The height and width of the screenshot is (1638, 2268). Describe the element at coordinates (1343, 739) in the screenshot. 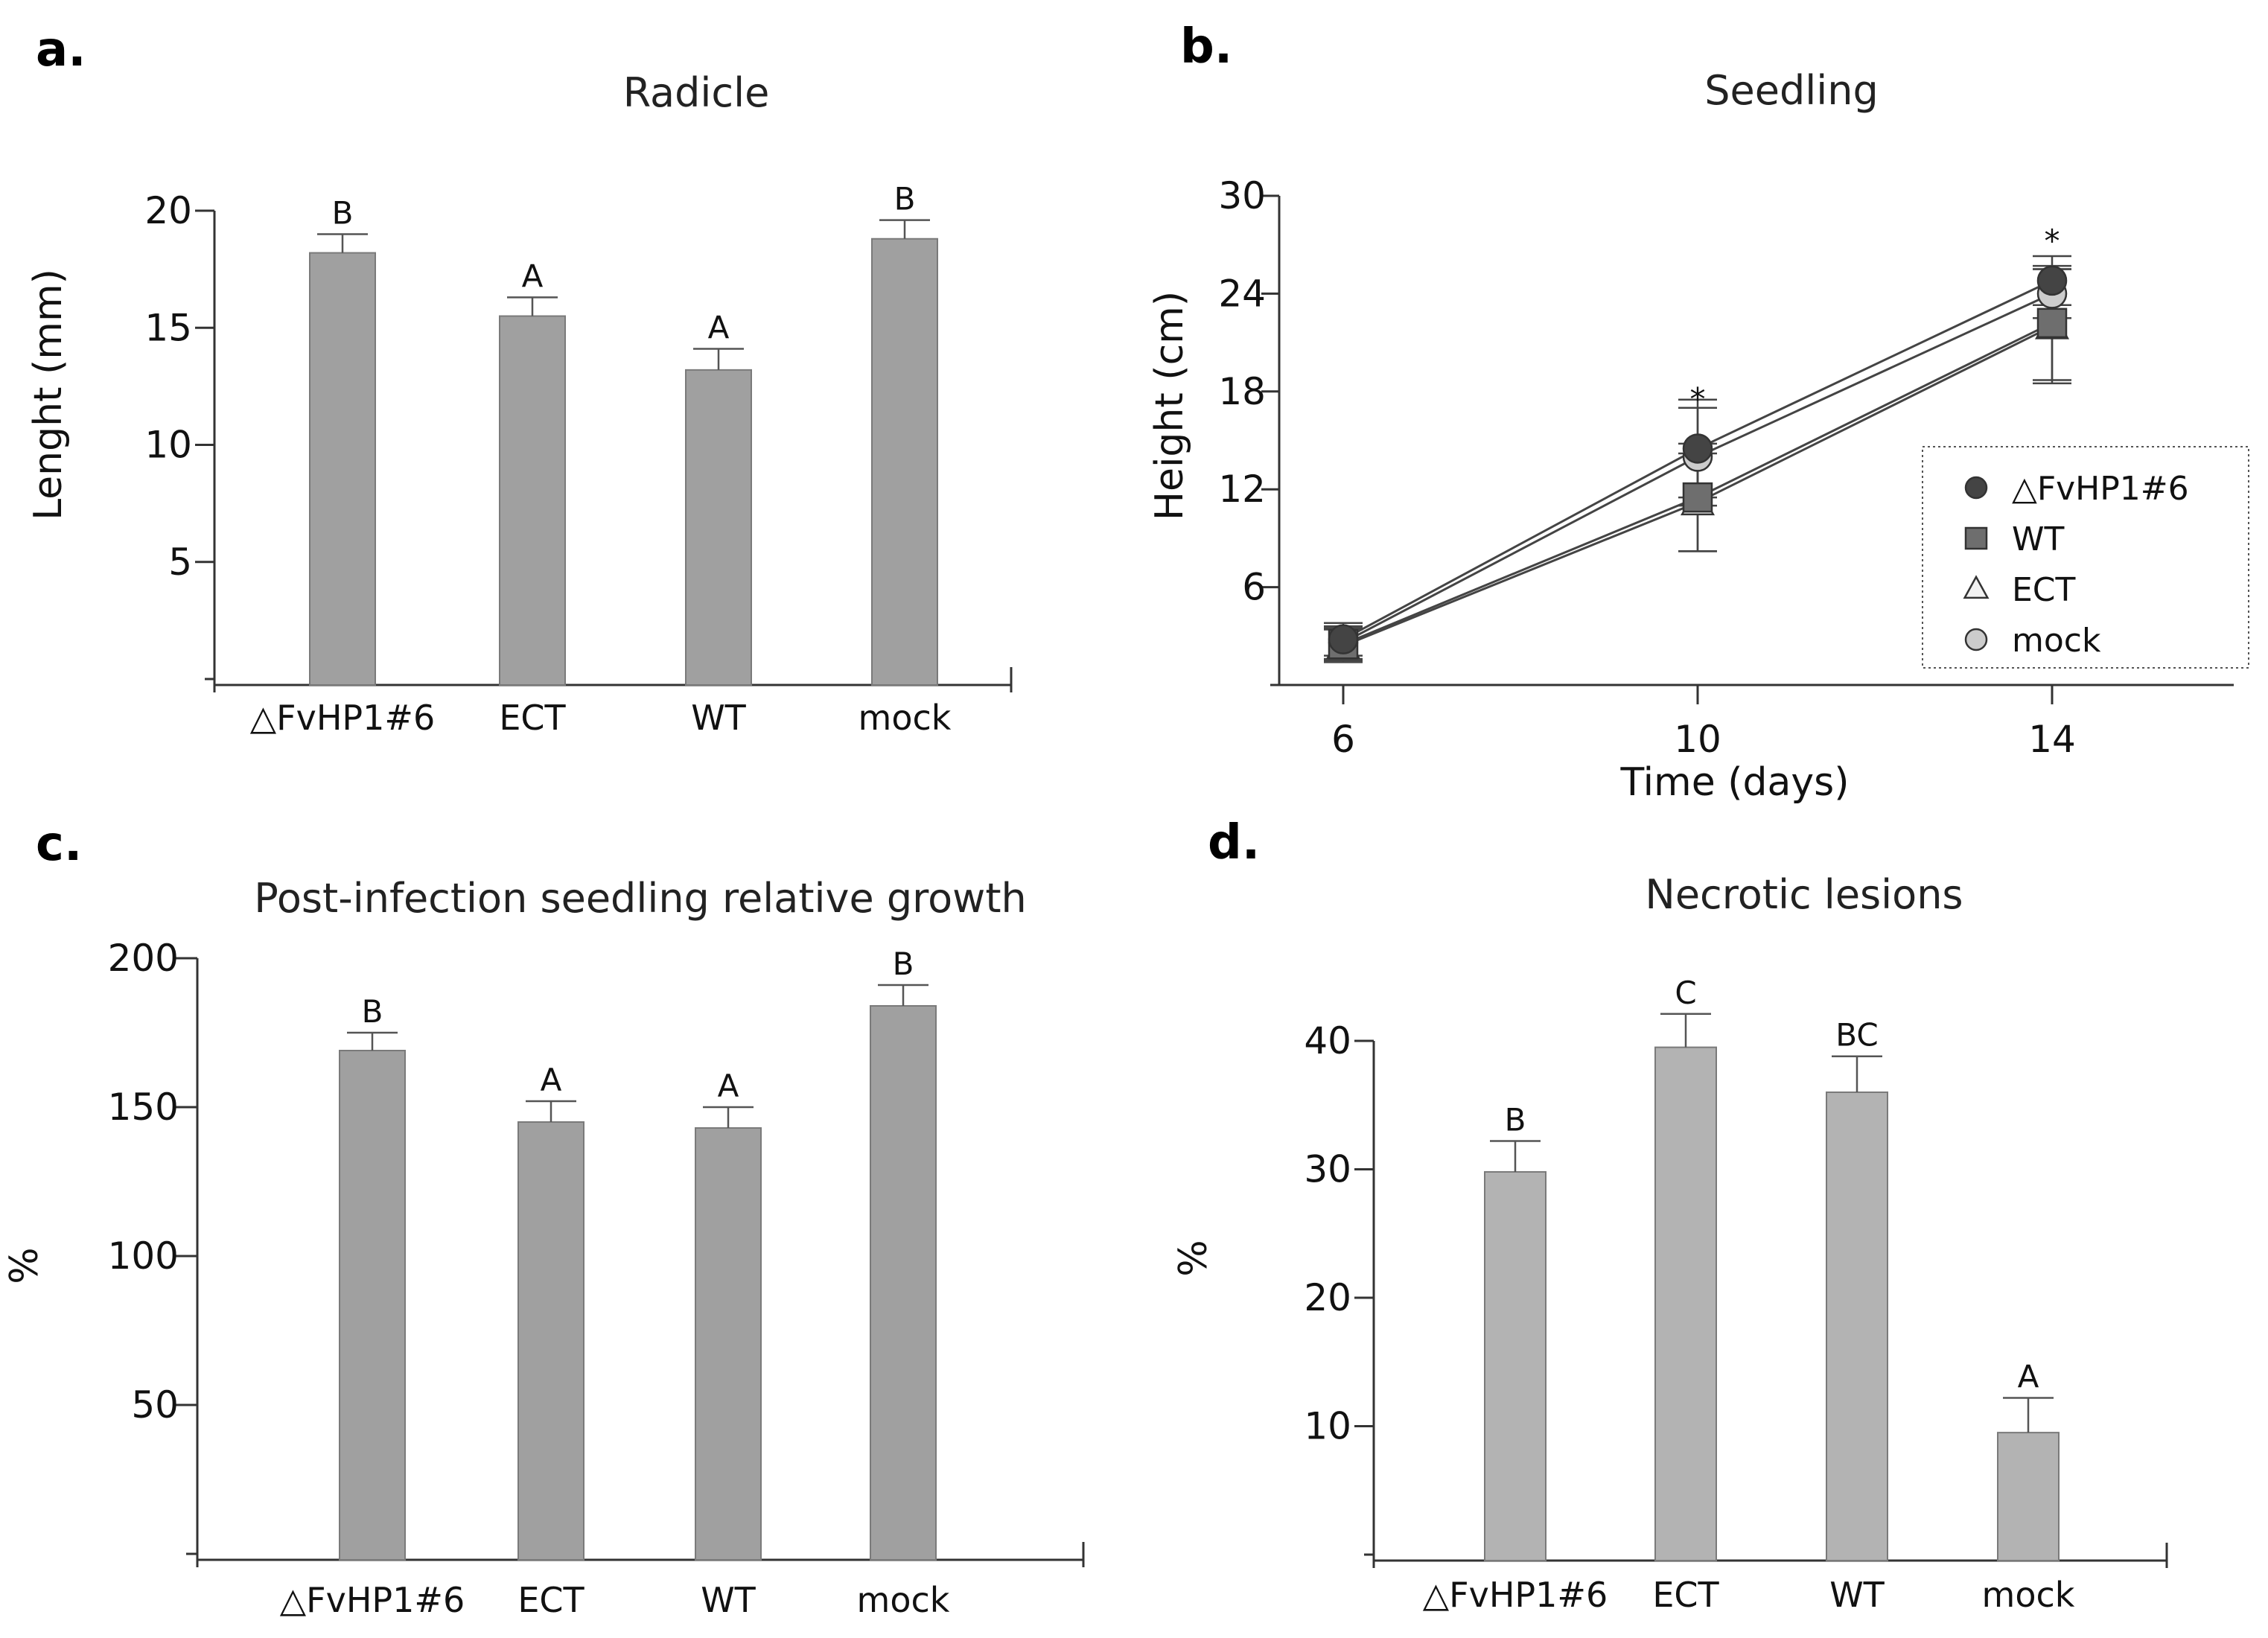

I see `x-tick-label: 6` at that location.